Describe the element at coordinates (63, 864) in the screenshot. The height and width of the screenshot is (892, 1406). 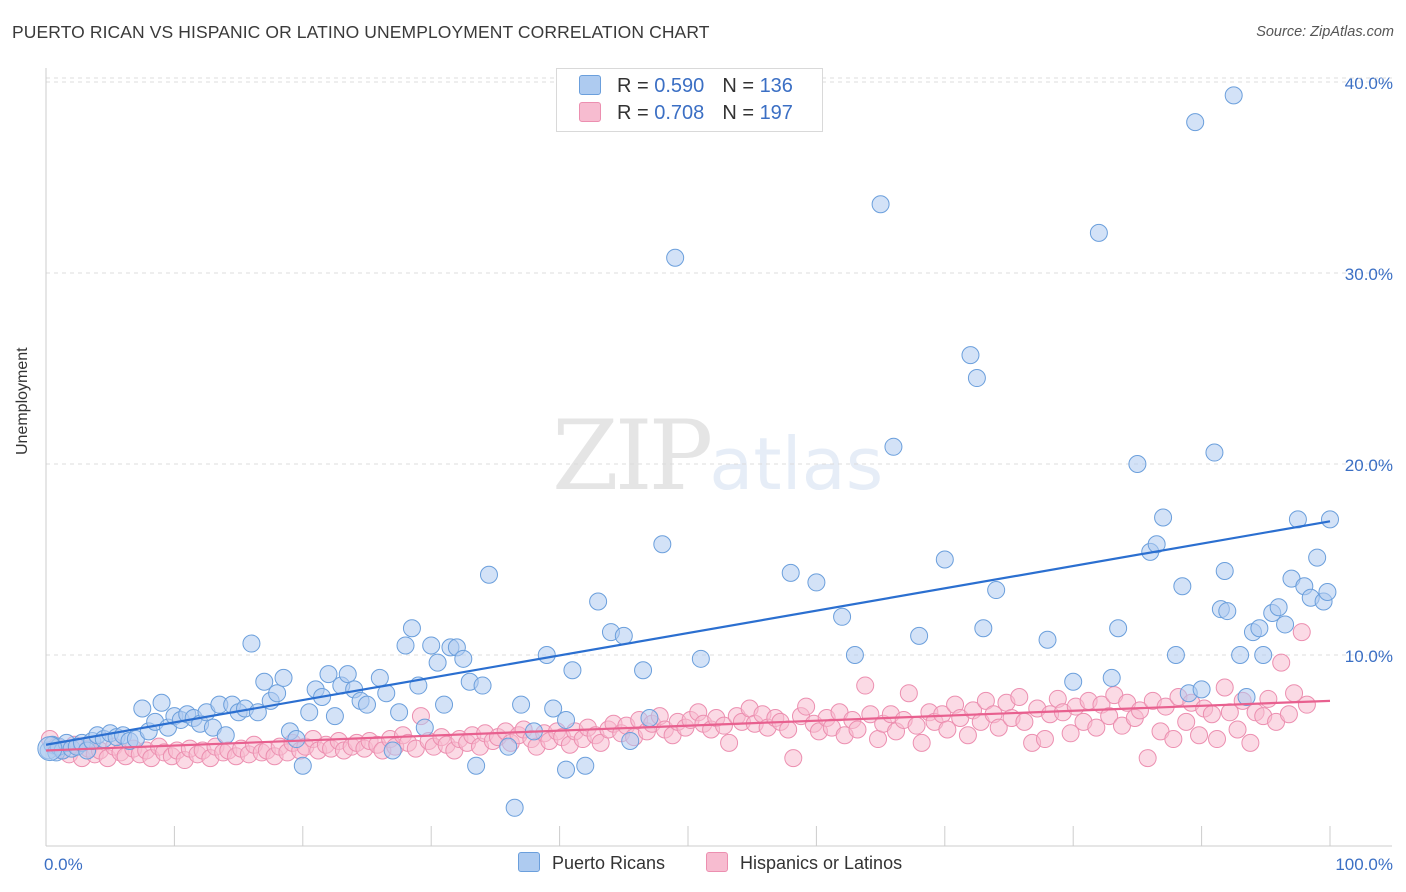
I see `x-tick-label: 0.0%` at that location.